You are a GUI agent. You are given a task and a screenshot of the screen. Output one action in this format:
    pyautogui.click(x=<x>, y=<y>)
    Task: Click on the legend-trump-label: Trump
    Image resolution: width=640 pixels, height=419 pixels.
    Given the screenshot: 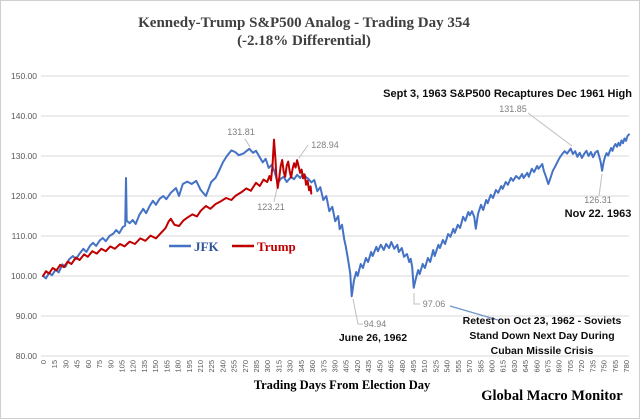 What is the action you would take?
    pyautogui.click(x=276, y=246)
    